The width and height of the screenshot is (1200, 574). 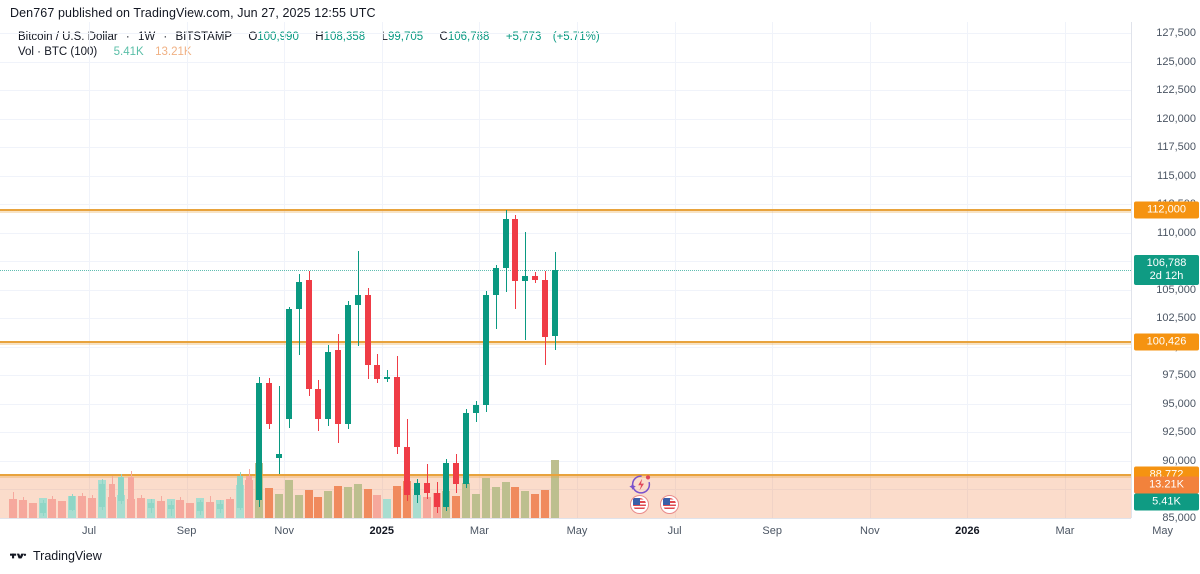 What do you see at coordinates (443, 37) in the screenshot?
I see `legend-close-label: C` at bounding box center [443, 37].